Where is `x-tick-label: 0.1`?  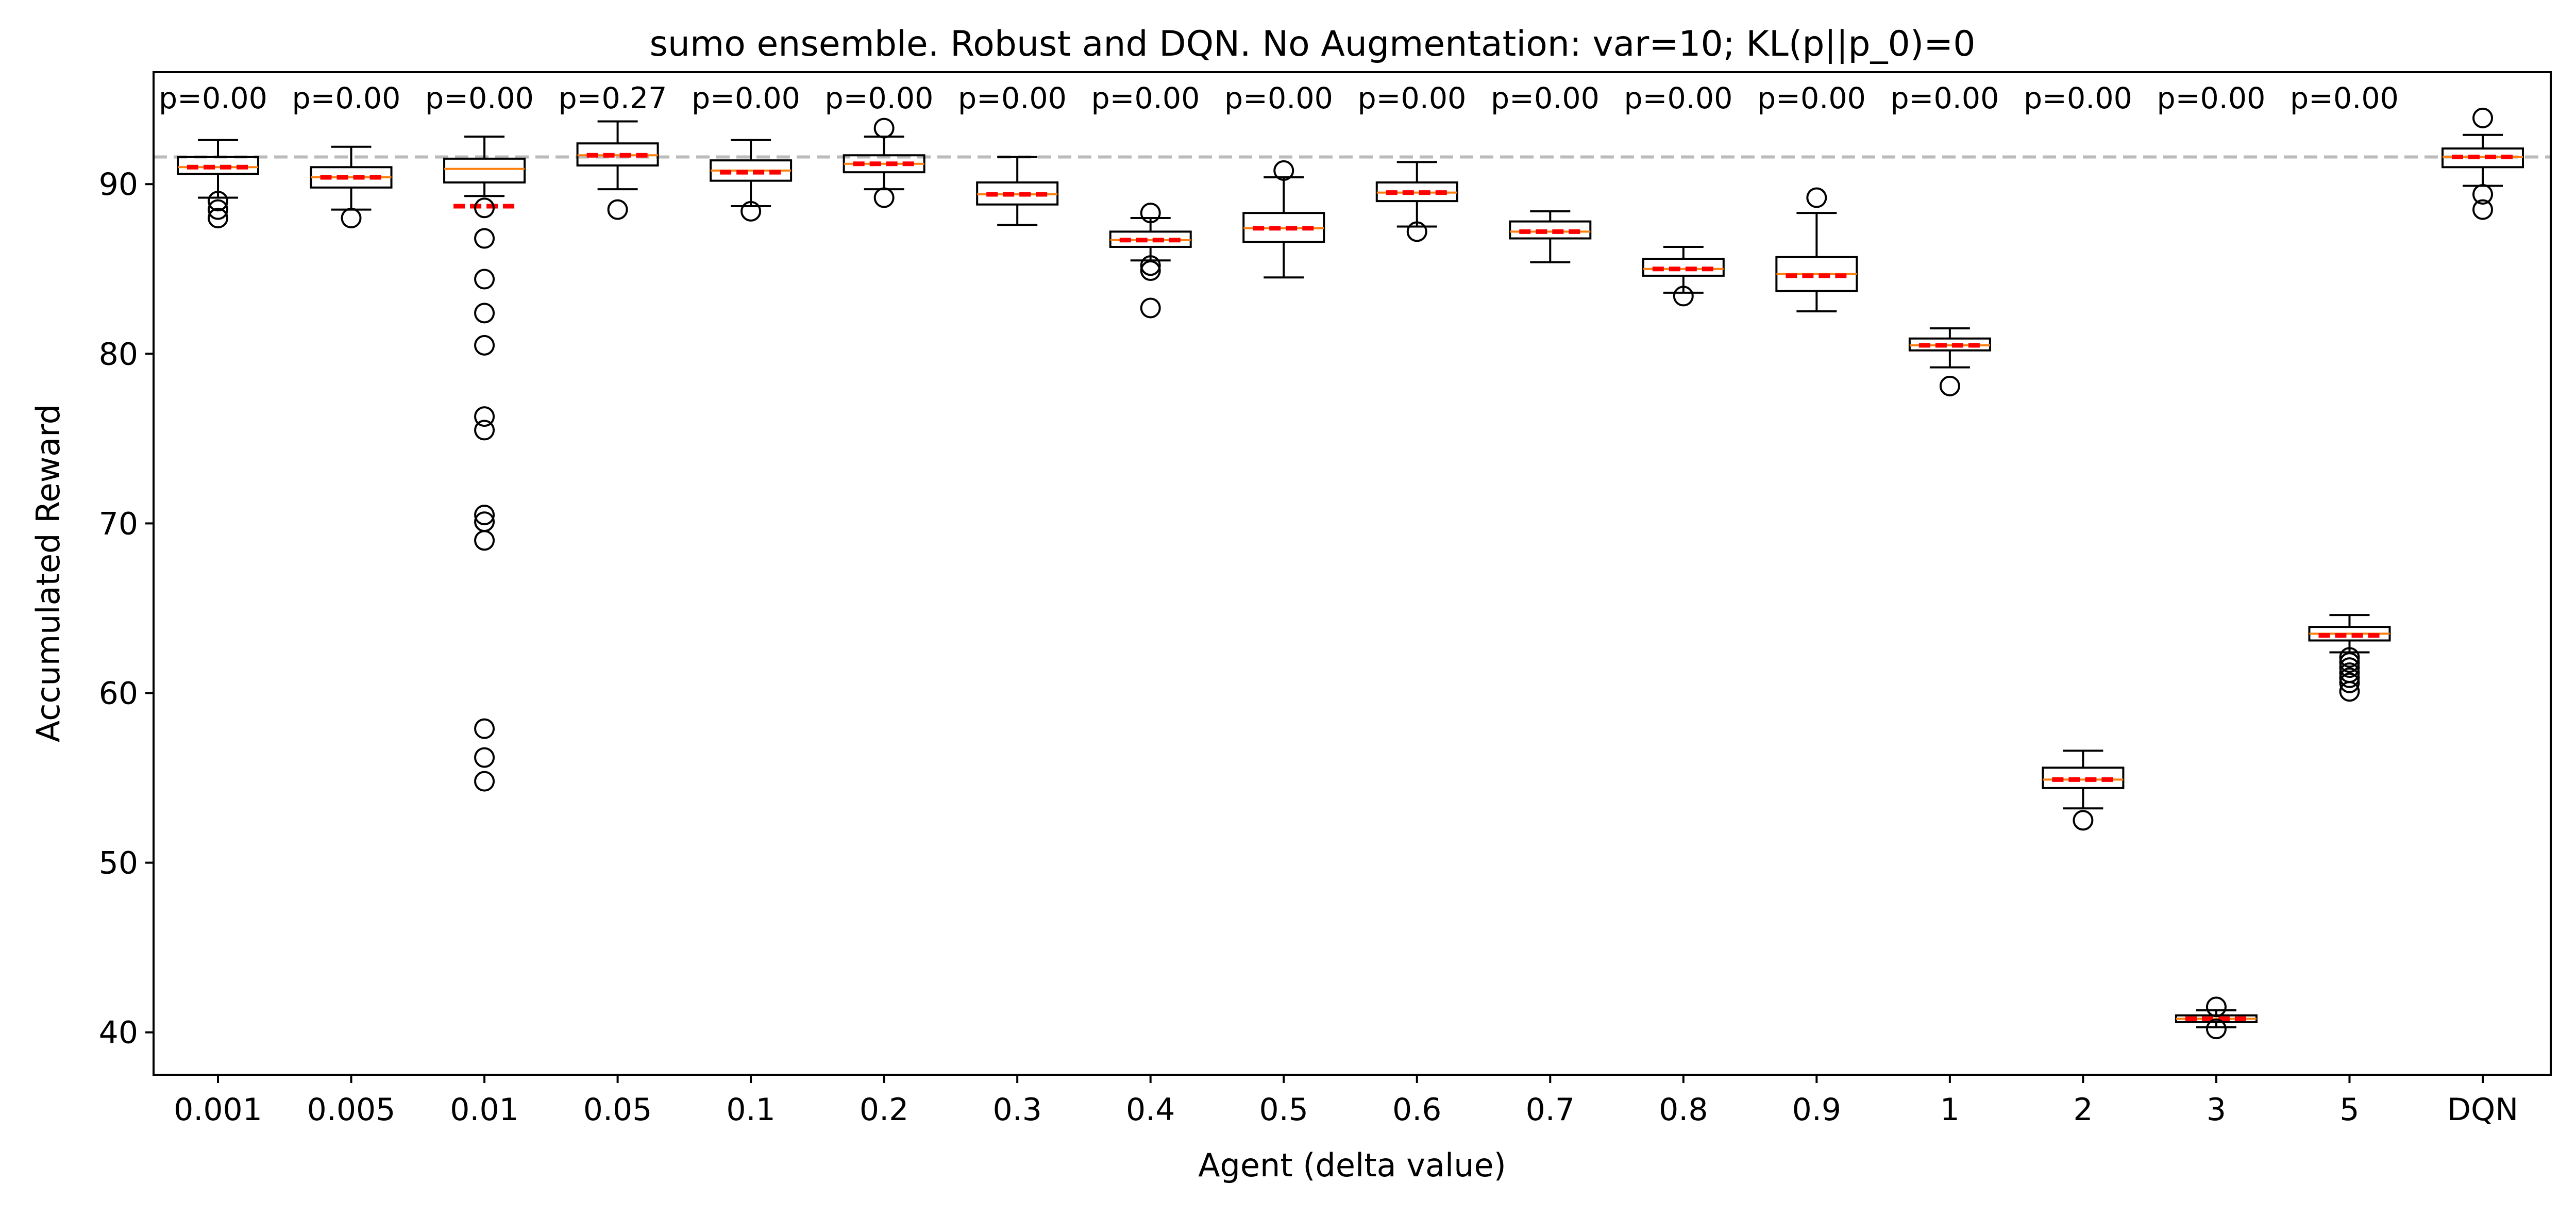 x-tick-label: 0.1 is located at coordinates (750, 1110).